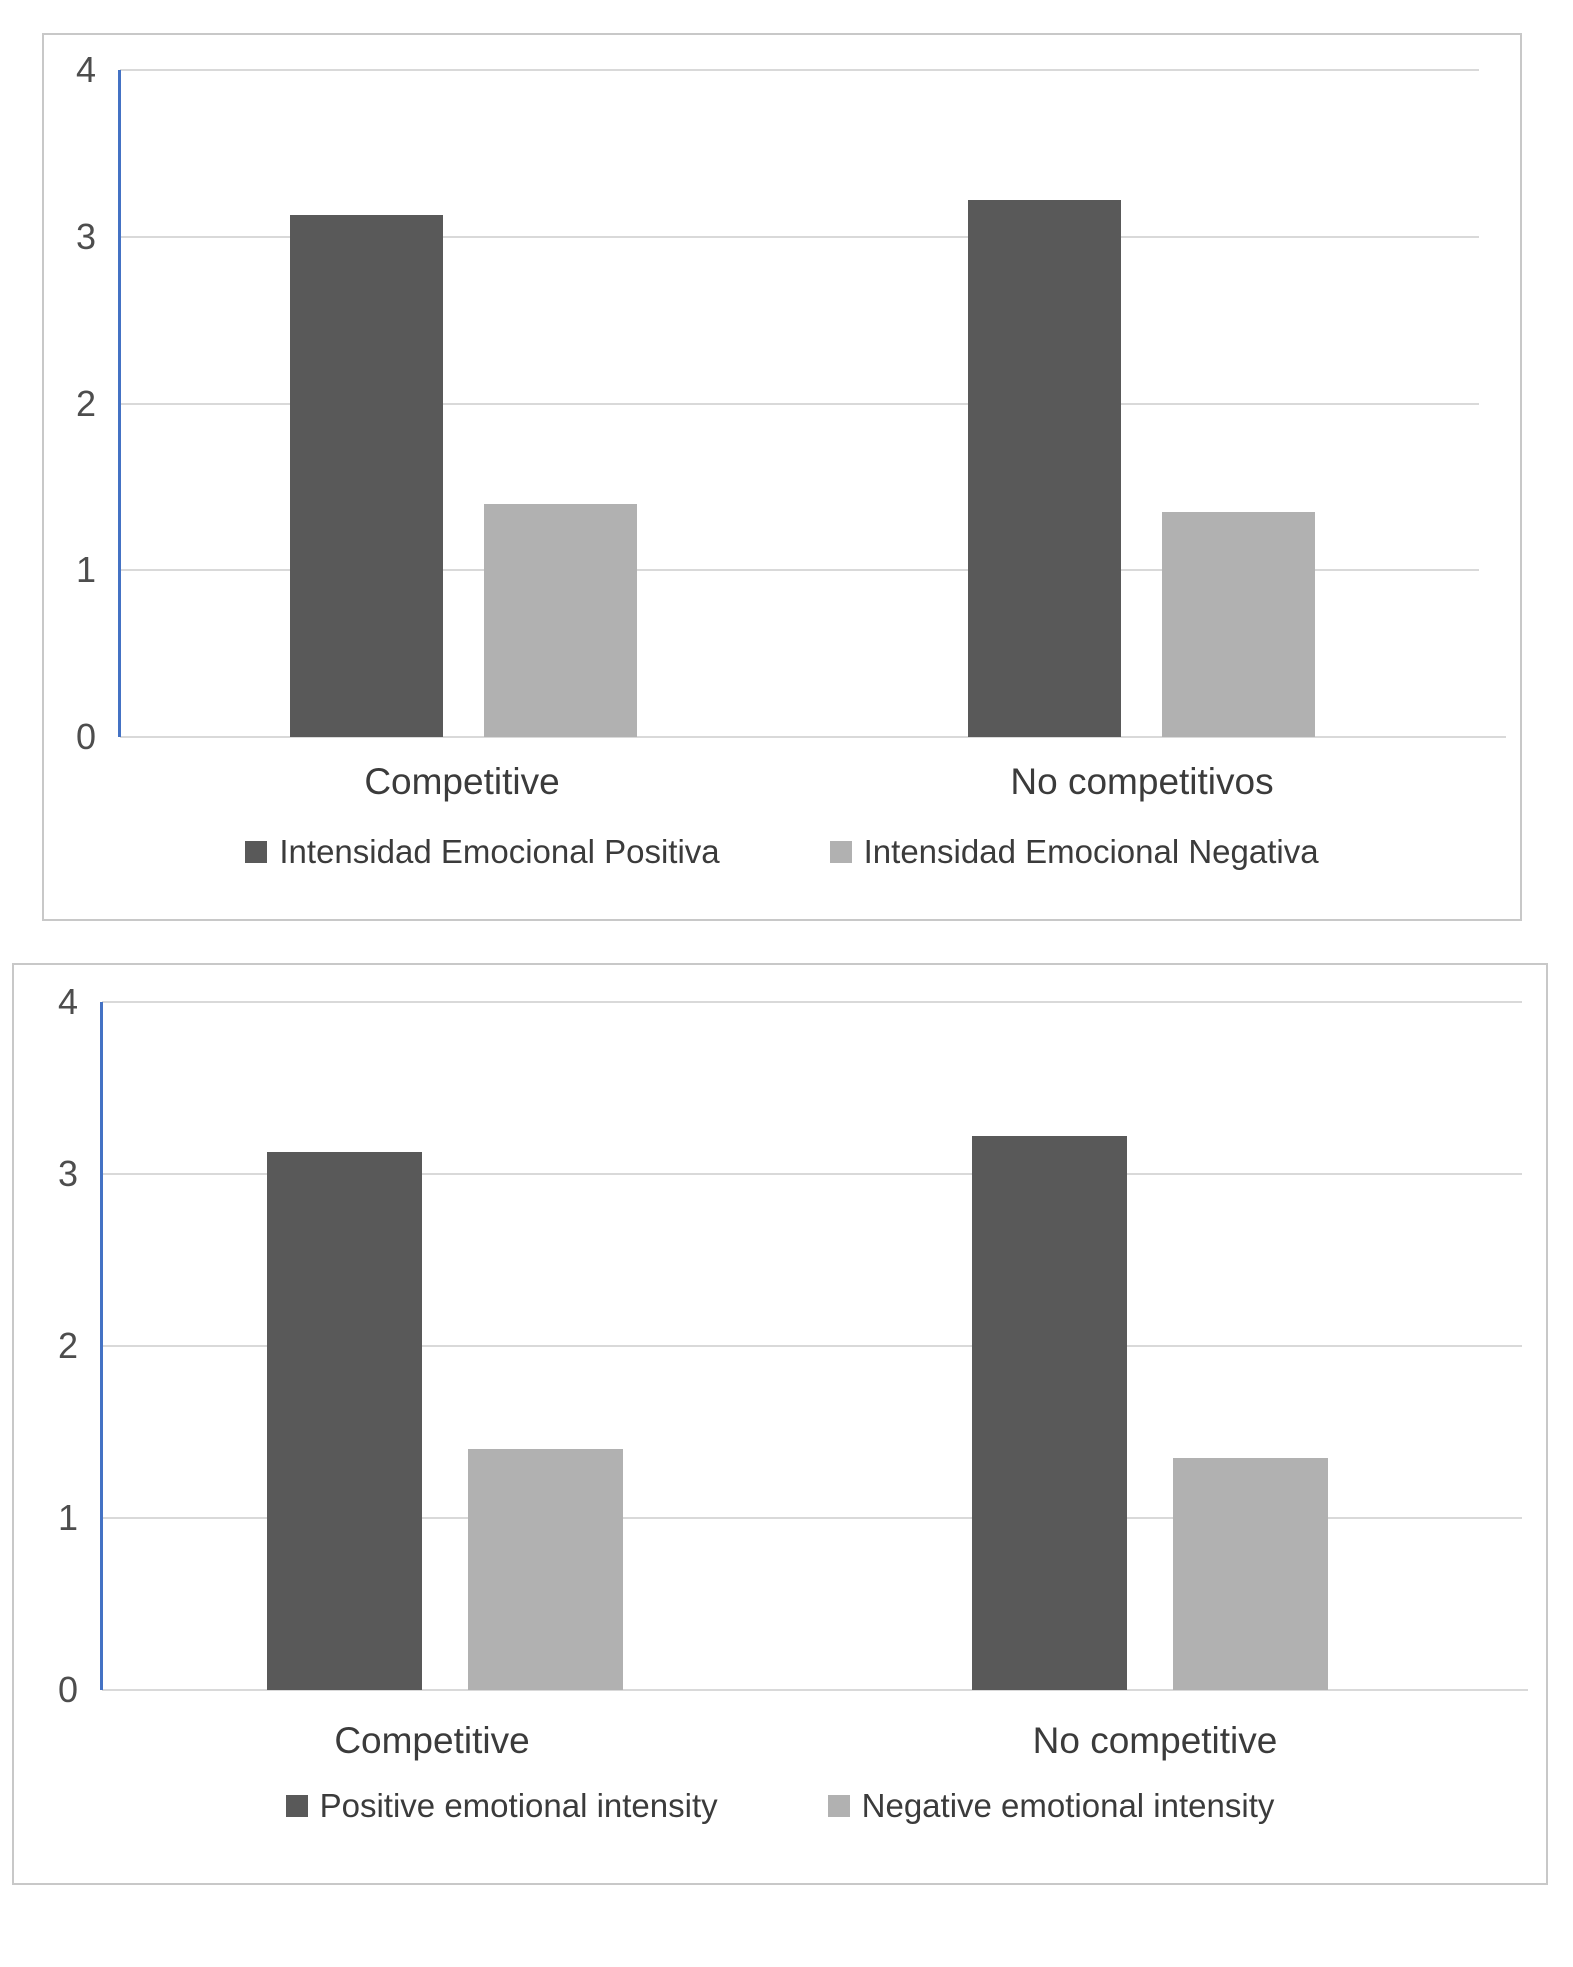 Image resolution: width=1573 pixels, height=1967 pixels. Describe the element at coordinates (1068, 1805) in the screenshot. I see `legend-label: Negative emotional intensity` at that location.